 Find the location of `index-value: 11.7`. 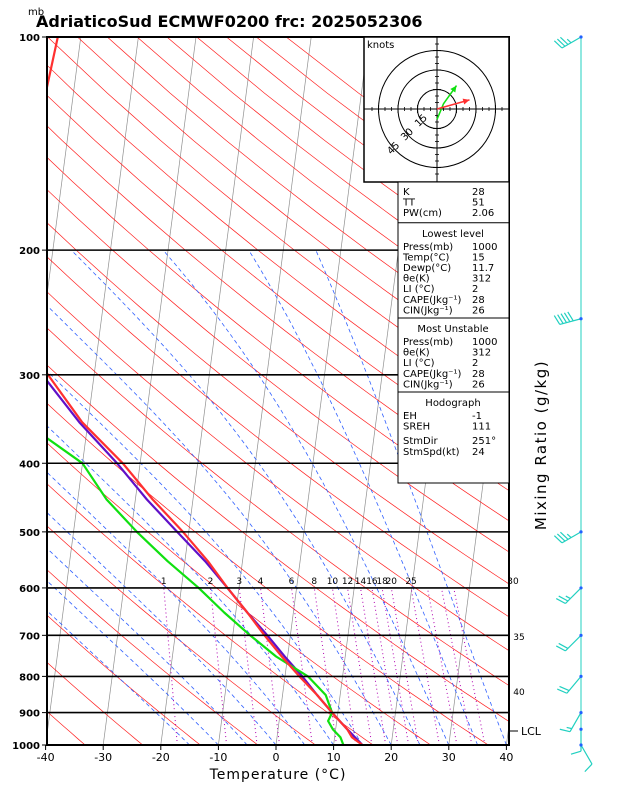

index-value: 11.7 is located at coordinates (483, 268).